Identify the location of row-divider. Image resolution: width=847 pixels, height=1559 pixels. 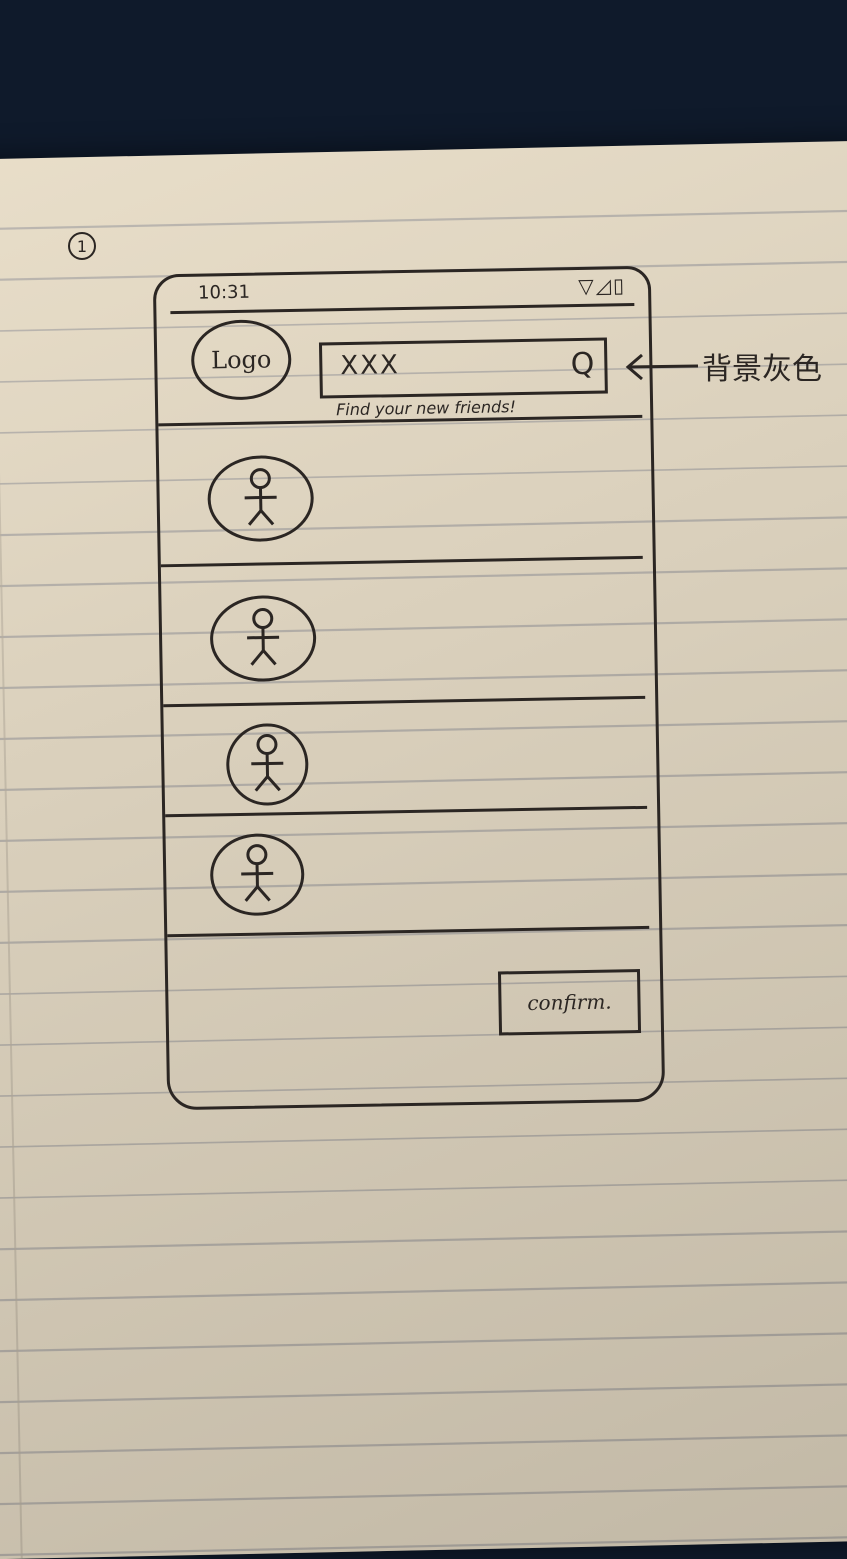
(408, 931).